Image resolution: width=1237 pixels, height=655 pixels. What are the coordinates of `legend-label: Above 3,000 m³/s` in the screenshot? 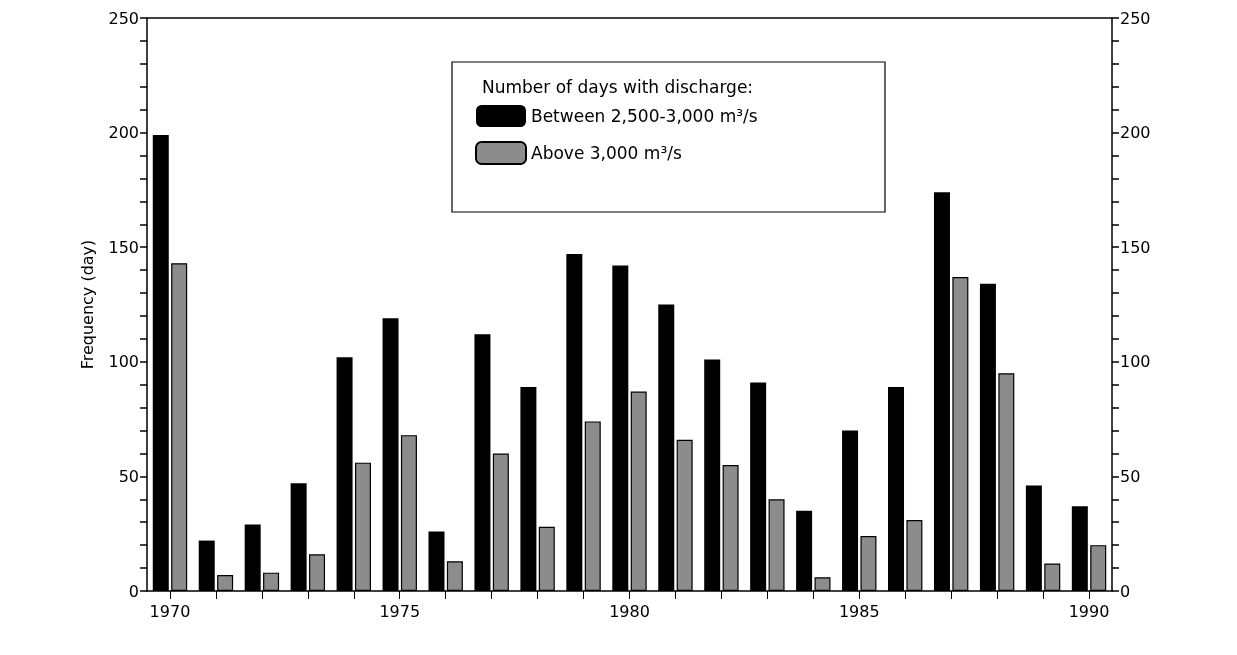 It's located at (606, 153).